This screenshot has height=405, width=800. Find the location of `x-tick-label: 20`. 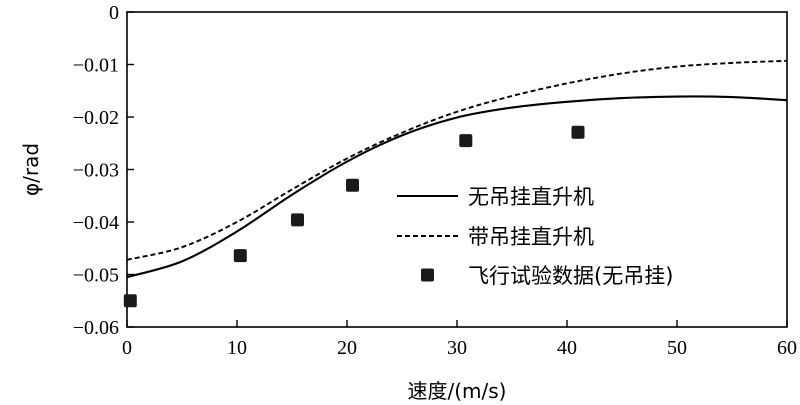

x-tick-label: 20 is located at coordinates (347, 348).